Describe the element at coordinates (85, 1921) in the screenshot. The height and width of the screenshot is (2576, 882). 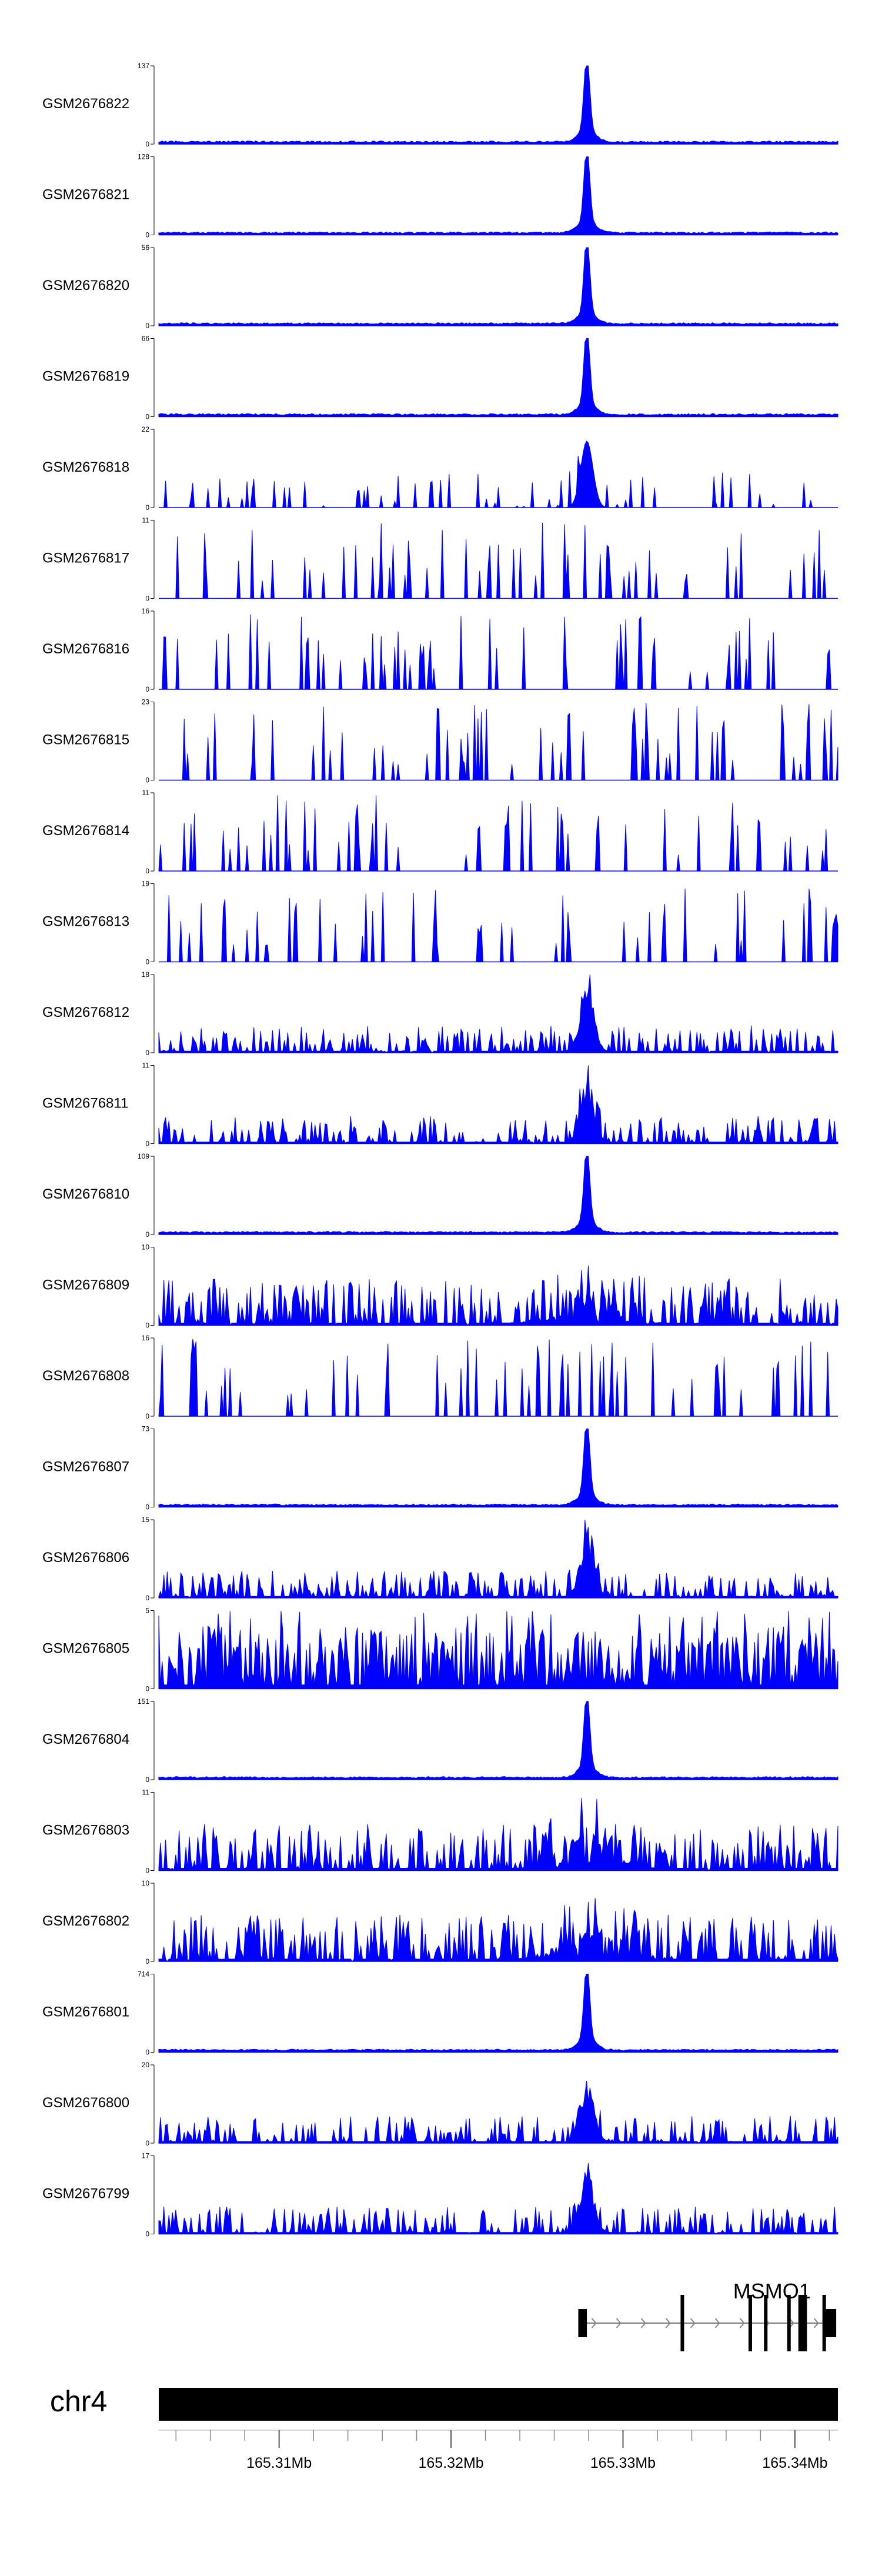
I see `track-label: GSM2676802` at that location.